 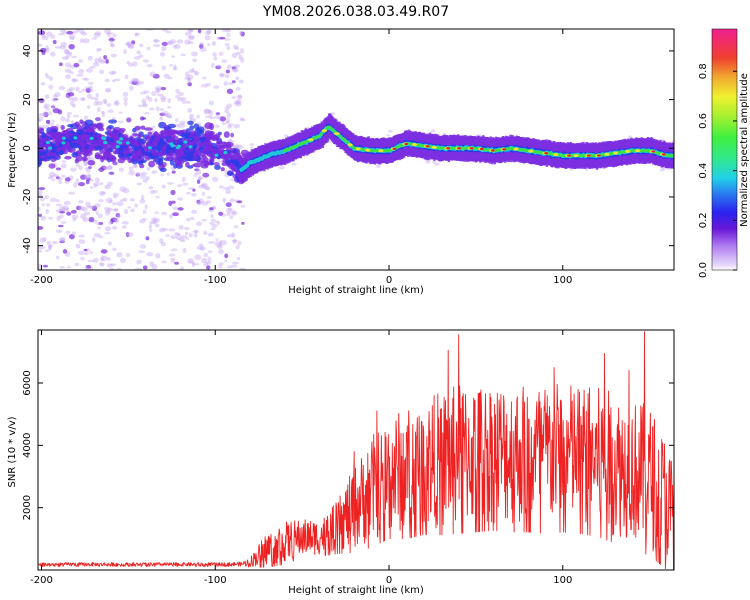 I want to click on colorbar-tick-label: 0.6, so click(x=703, y=121).